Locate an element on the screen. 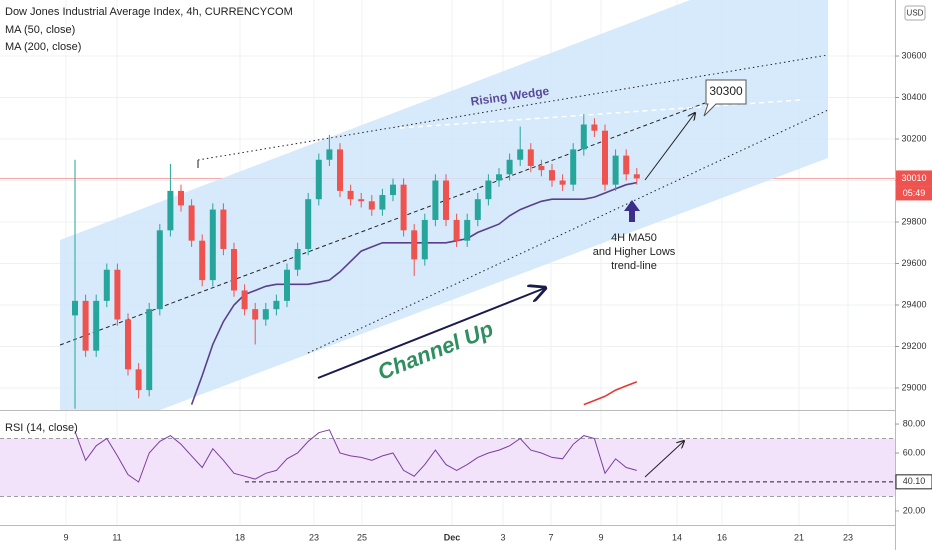  currency: USD is located at coordinates (915, 13).